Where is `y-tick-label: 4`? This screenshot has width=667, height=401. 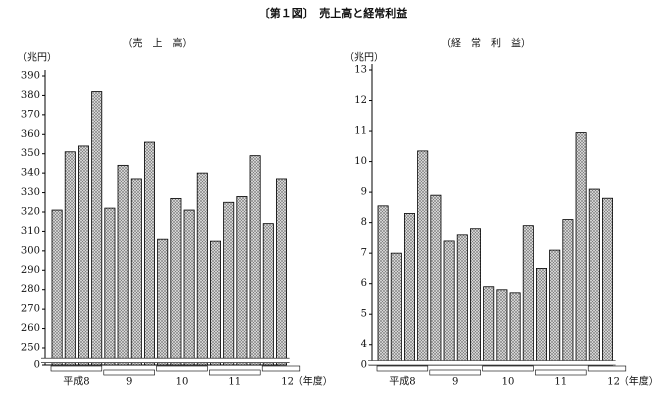 y-tick-label: 4 is located at coordinates (364, 344).